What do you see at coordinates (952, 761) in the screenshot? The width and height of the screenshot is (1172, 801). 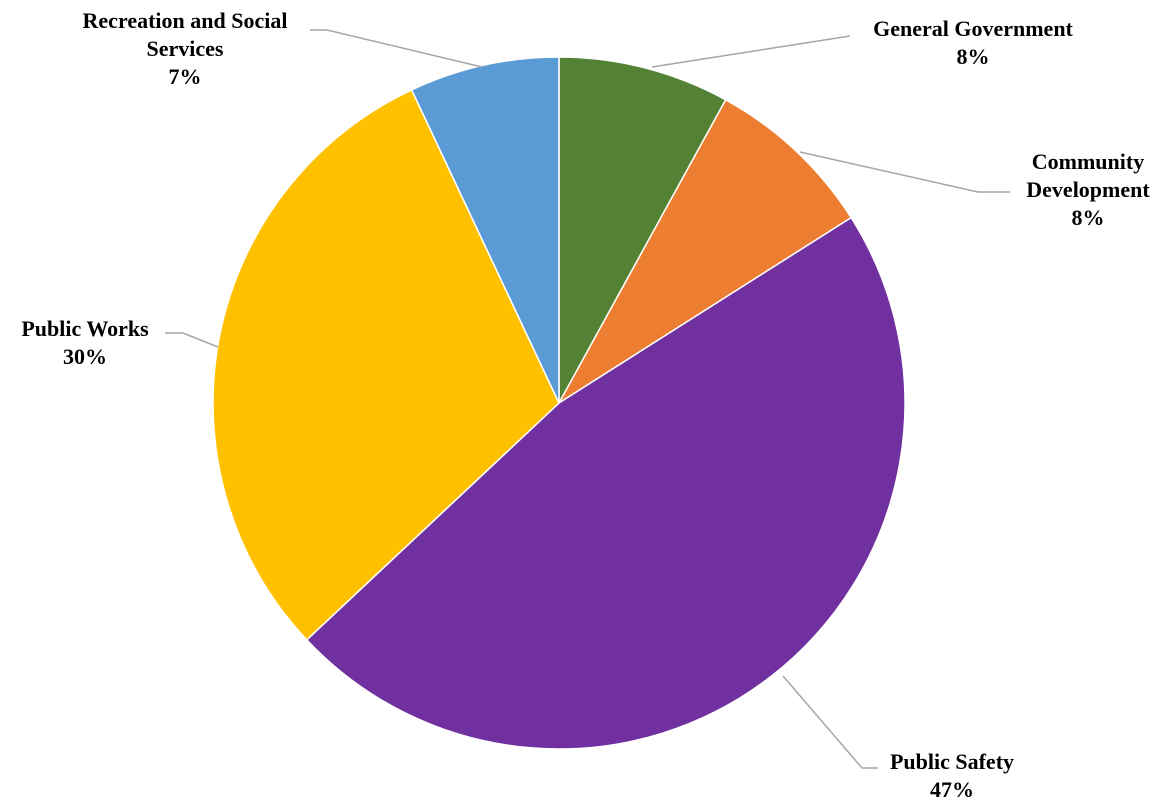 I see `data-label-line: Public Safety` at bounding box center [952, 761].